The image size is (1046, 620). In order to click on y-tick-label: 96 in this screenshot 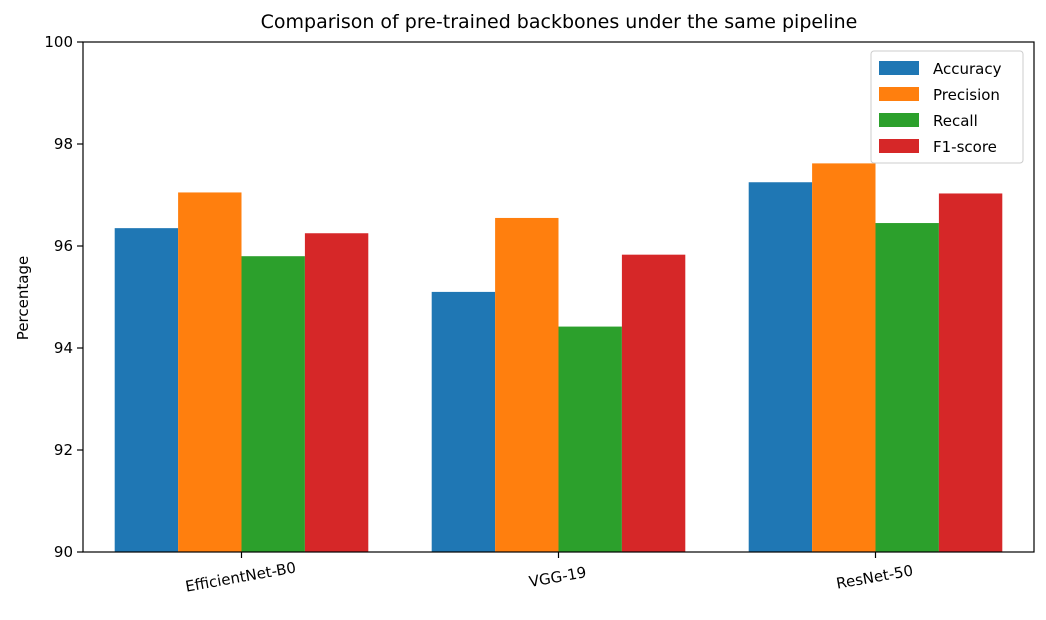, I will do `click(63, 246)`.